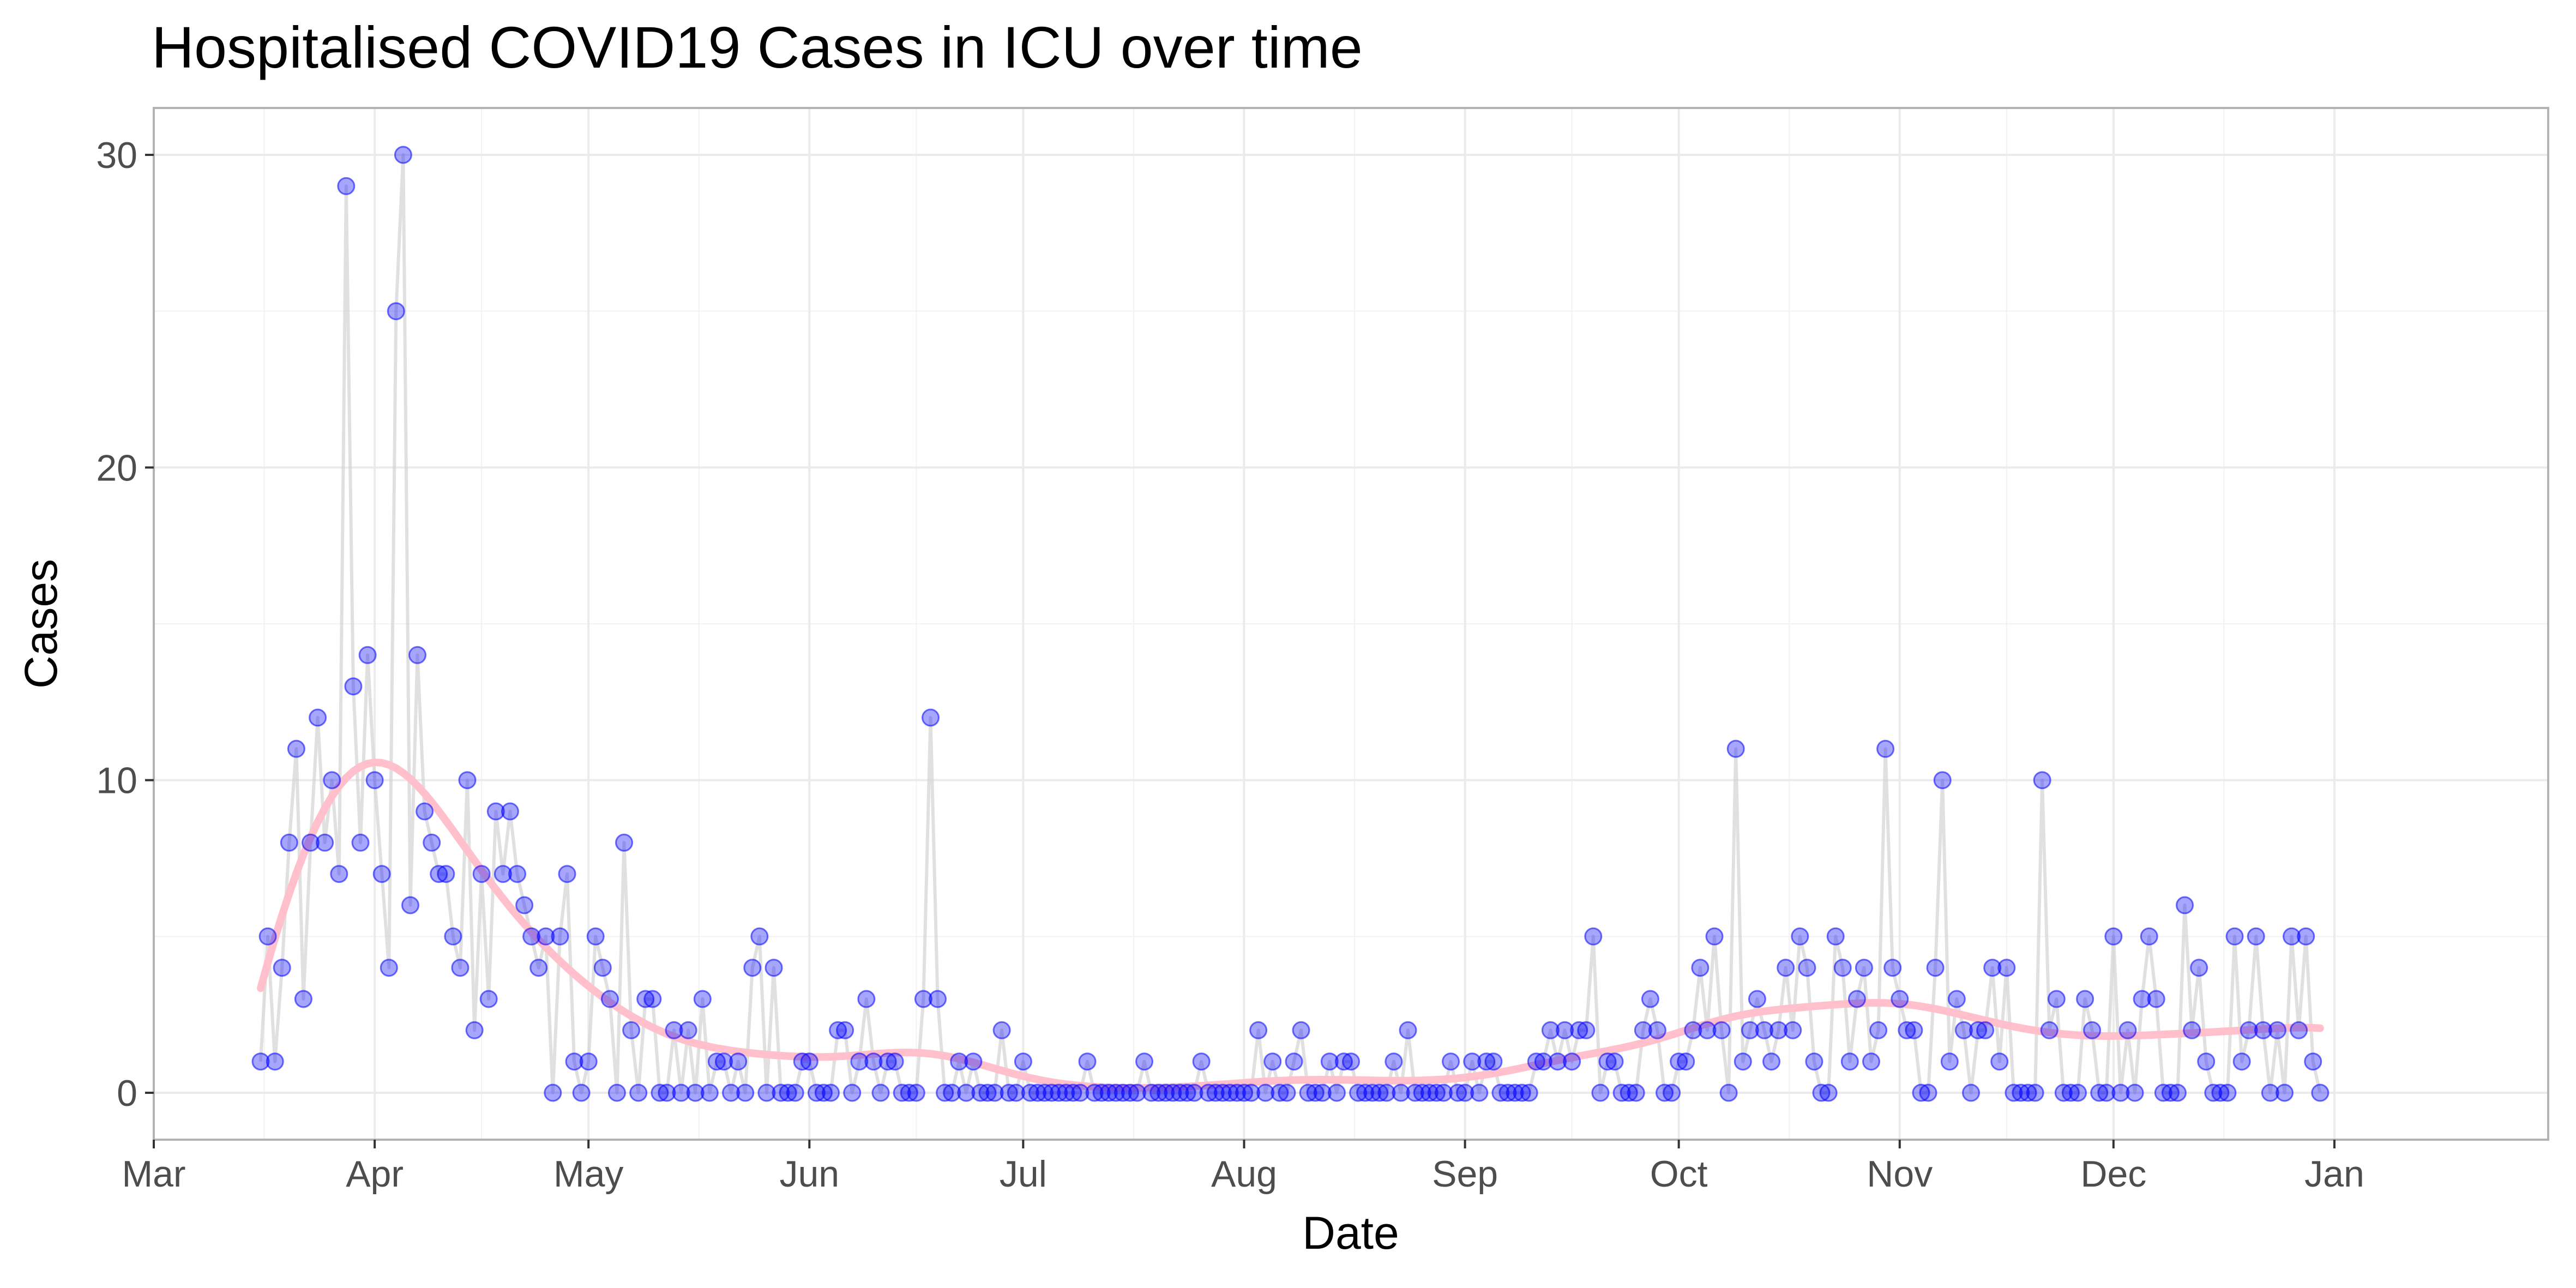 This screenshot has width=2576, height=1288. I want to click on x-tick-label: Jun, so click(809, 1174).